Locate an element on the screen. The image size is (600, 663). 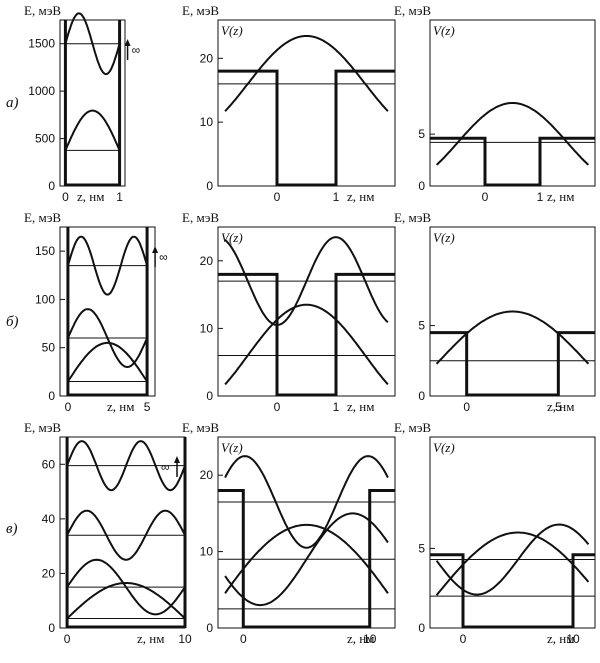
y-tick-label: 1500 is located at coordinates (41, 44).